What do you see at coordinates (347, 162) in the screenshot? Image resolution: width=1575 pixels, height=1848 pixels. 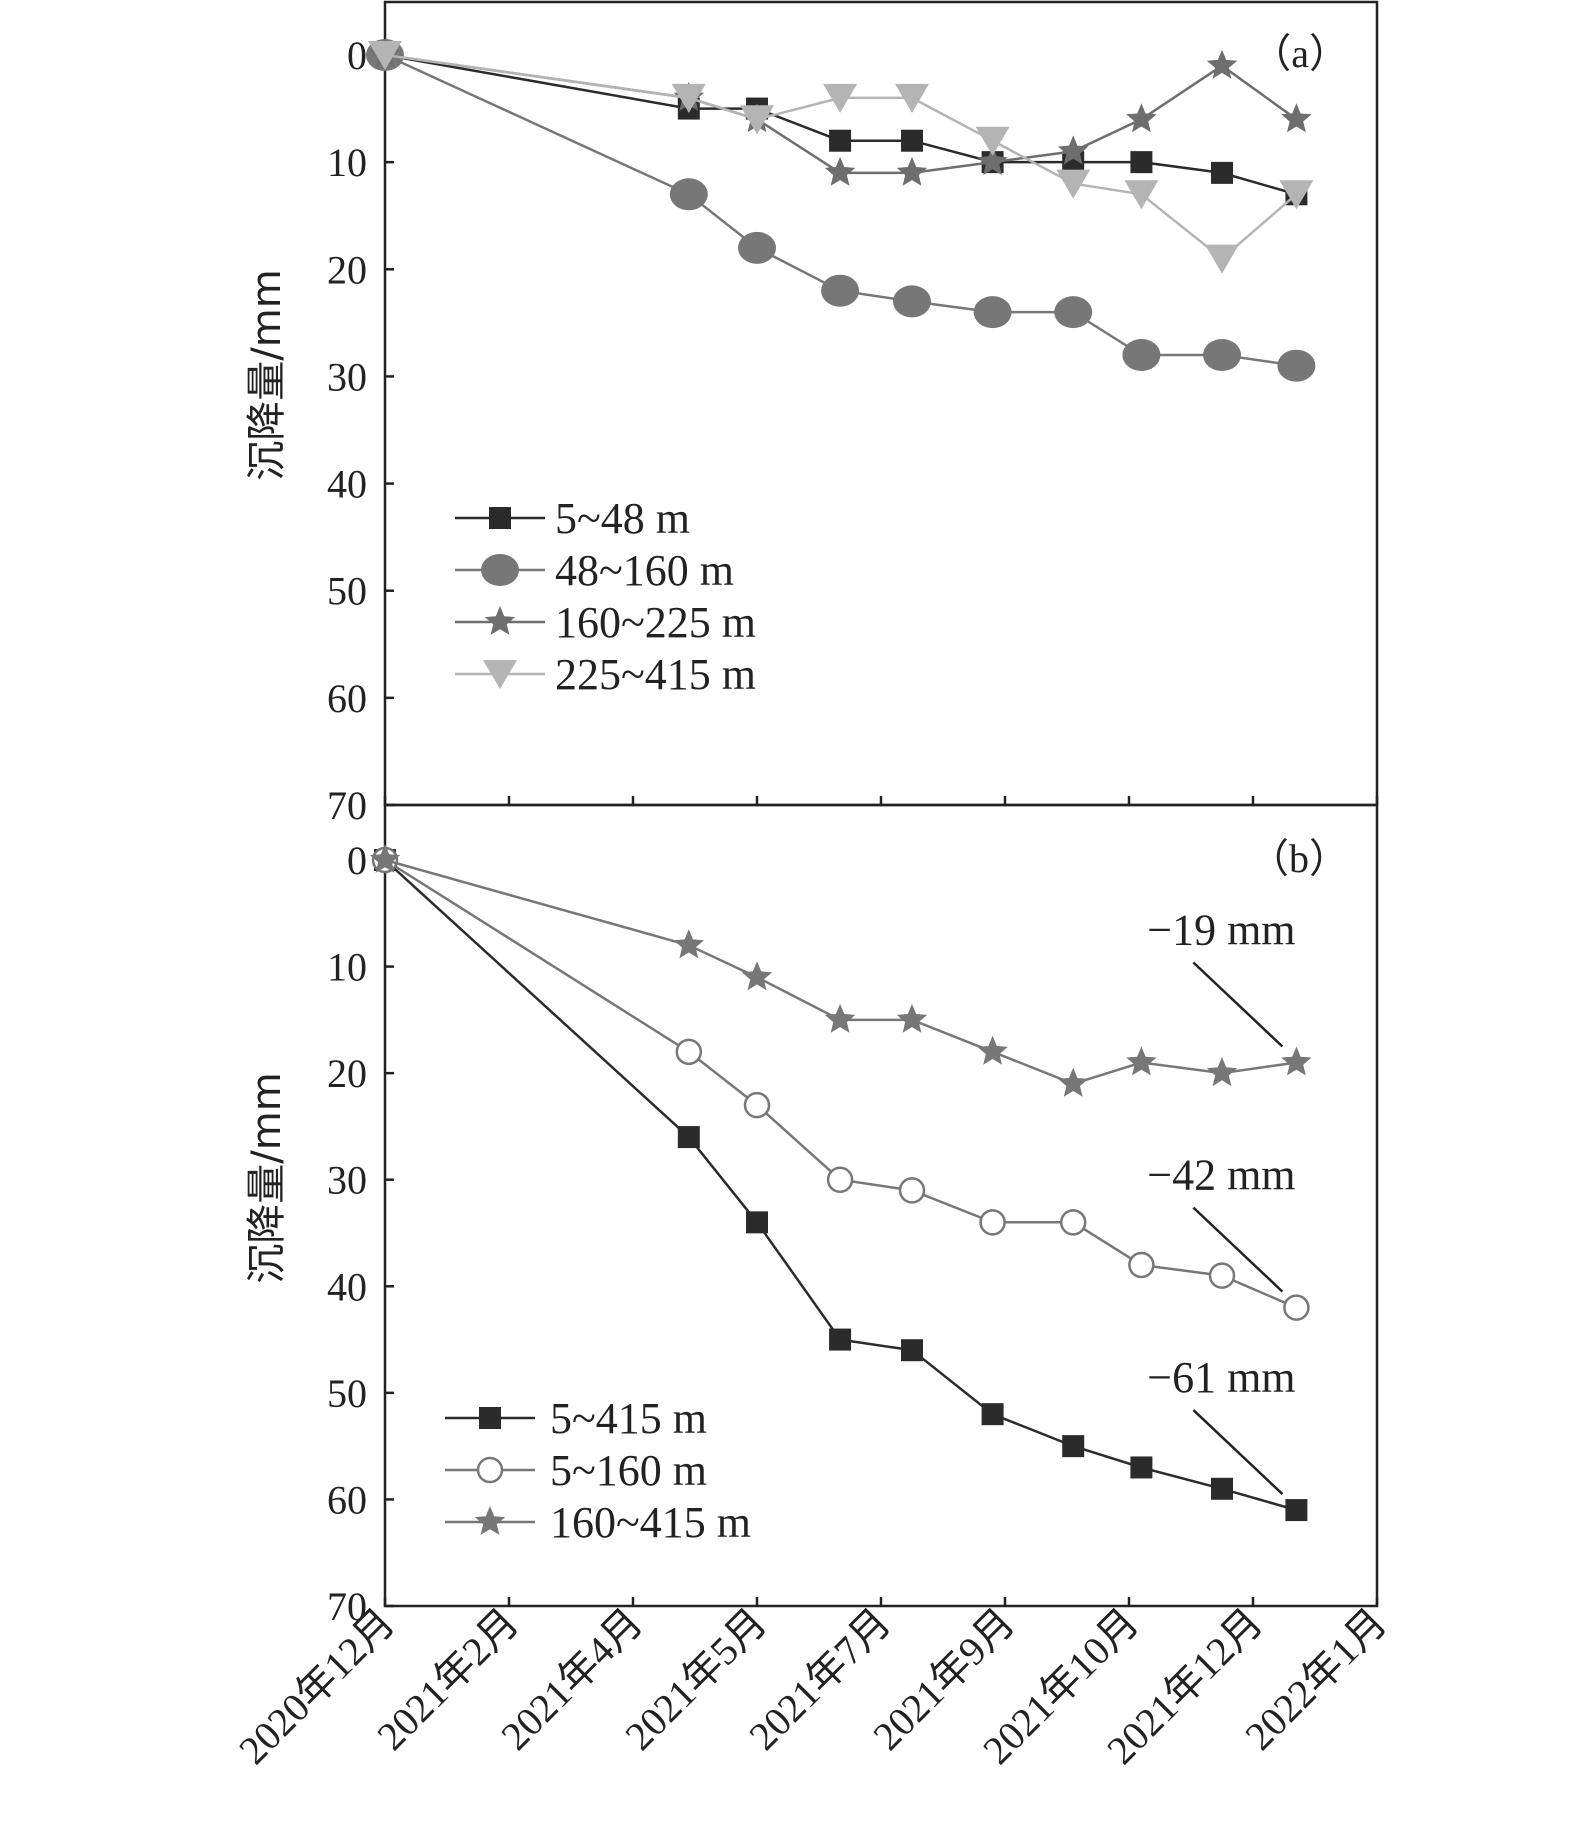 I see `panel-a-y-tick-label: 10` at bounding box center [347, 162].